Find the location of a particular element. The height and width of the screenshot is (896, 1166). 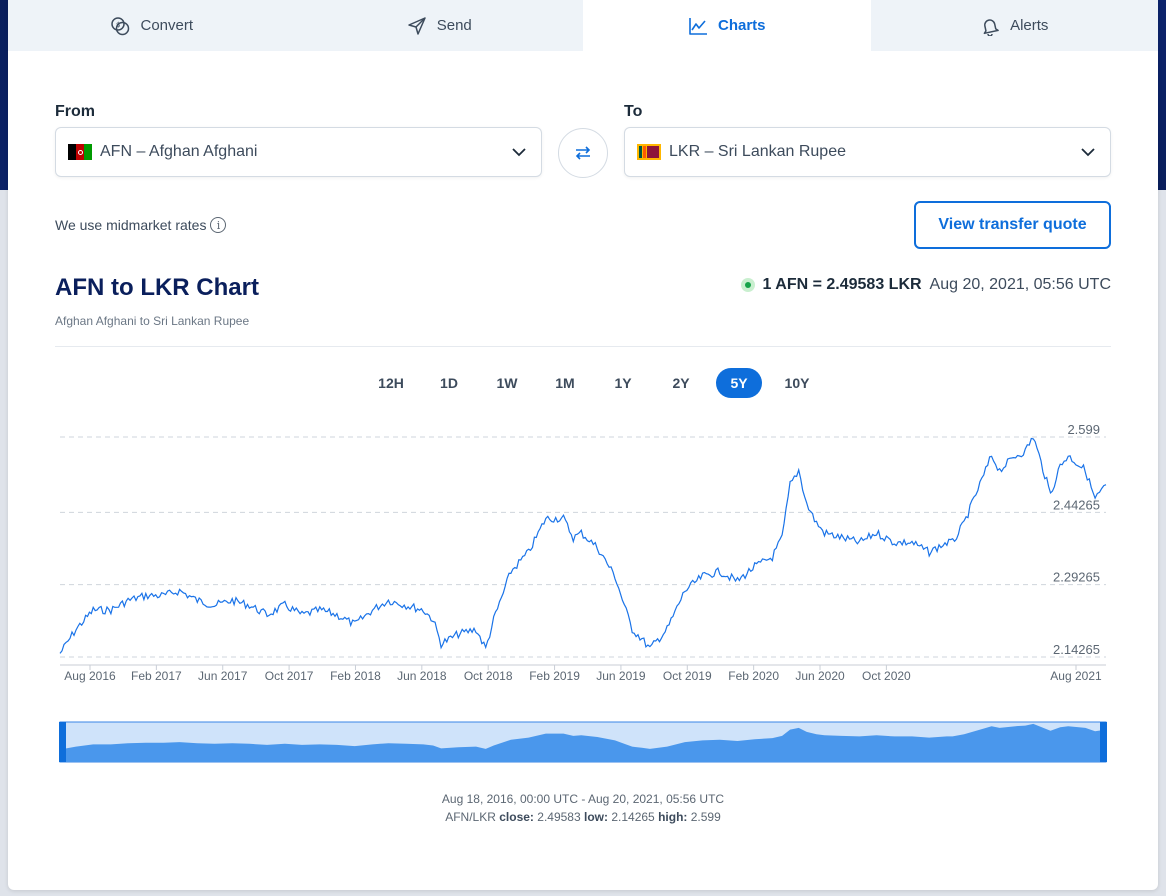

from-currency-text: AFN – Afghan Afghani is located at coordinates (179, 151).